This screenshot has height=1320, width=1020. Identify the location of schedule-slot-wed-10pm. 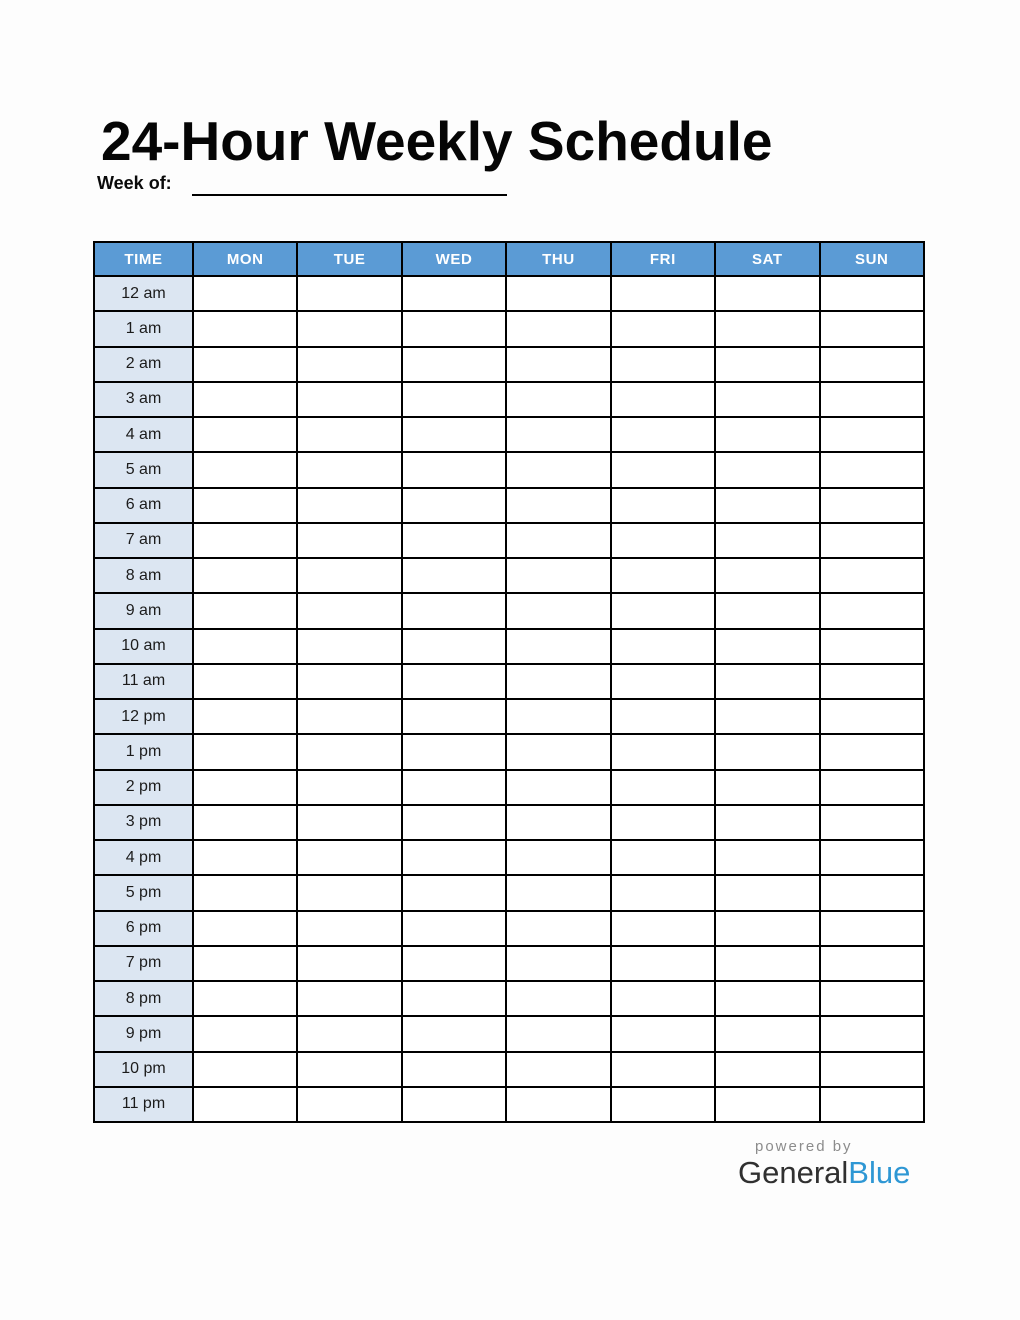
(454, 1069).